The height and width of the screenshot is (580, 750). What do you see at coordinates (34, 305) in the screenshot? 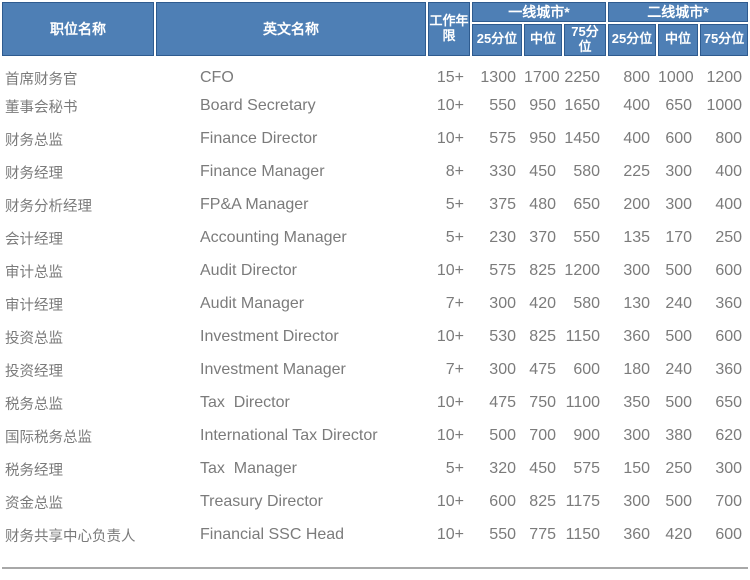
I see `job-title-cn: 审计经理` at bounding box center [34, 305].